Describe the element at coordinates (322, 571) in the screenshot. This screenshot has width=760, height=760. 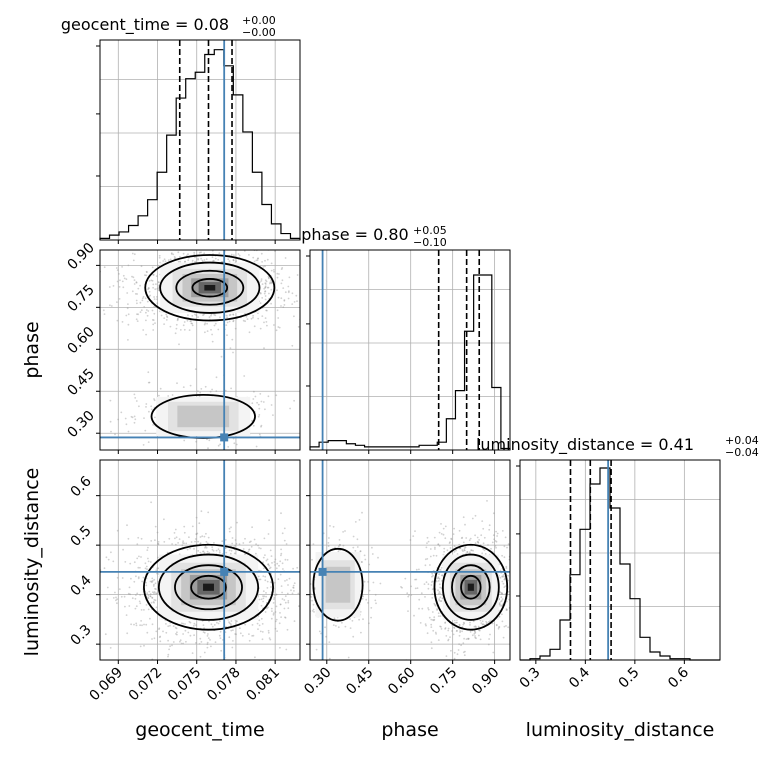
I see `truth-marker` at that location.